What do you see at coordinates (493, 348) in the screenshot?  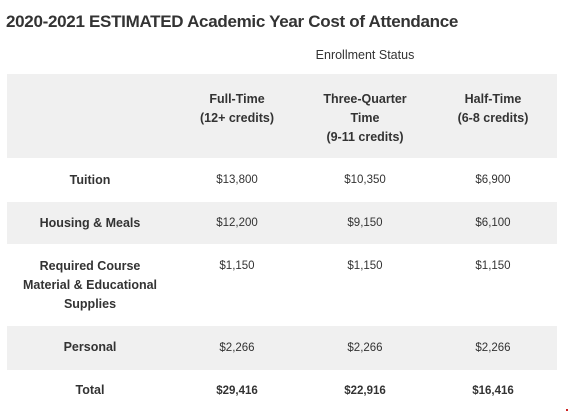 I see `cell-half-time: $2,266` at bounding box center [493, 348].